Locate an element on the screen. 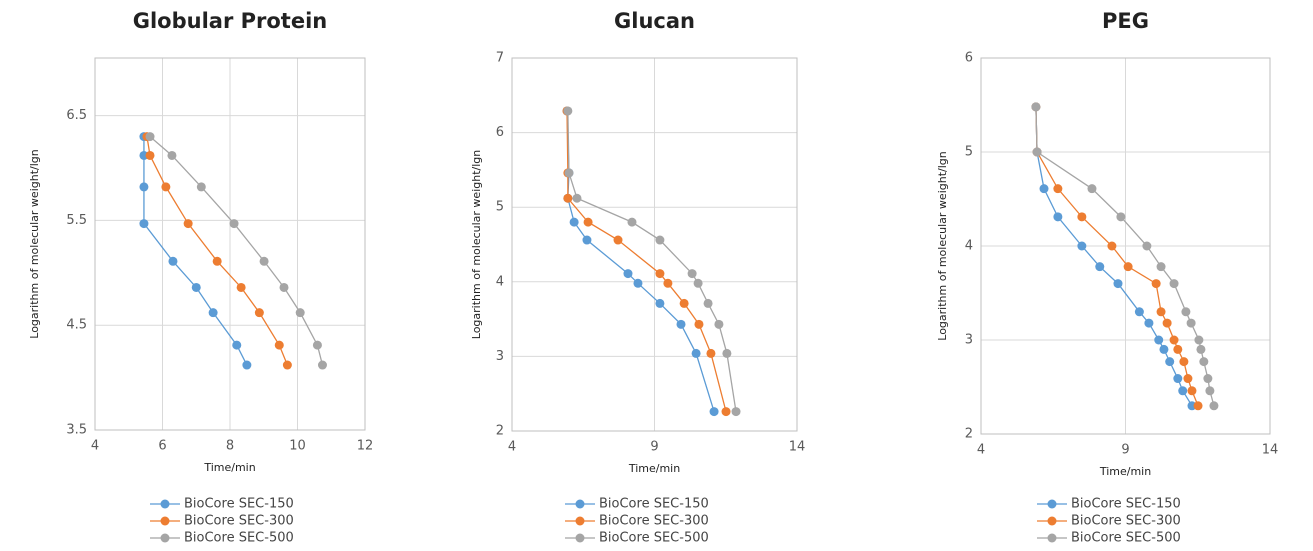 This screenshot has height=551, width=1313. y-tick-label: 3.5 is located at coordinates (76, 430).